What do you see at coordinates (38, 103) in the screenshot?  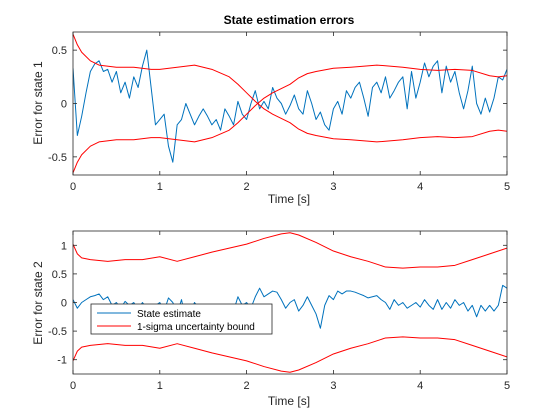 I see `y-axis-label: Error for state 1` at bounding box center [38, 103].